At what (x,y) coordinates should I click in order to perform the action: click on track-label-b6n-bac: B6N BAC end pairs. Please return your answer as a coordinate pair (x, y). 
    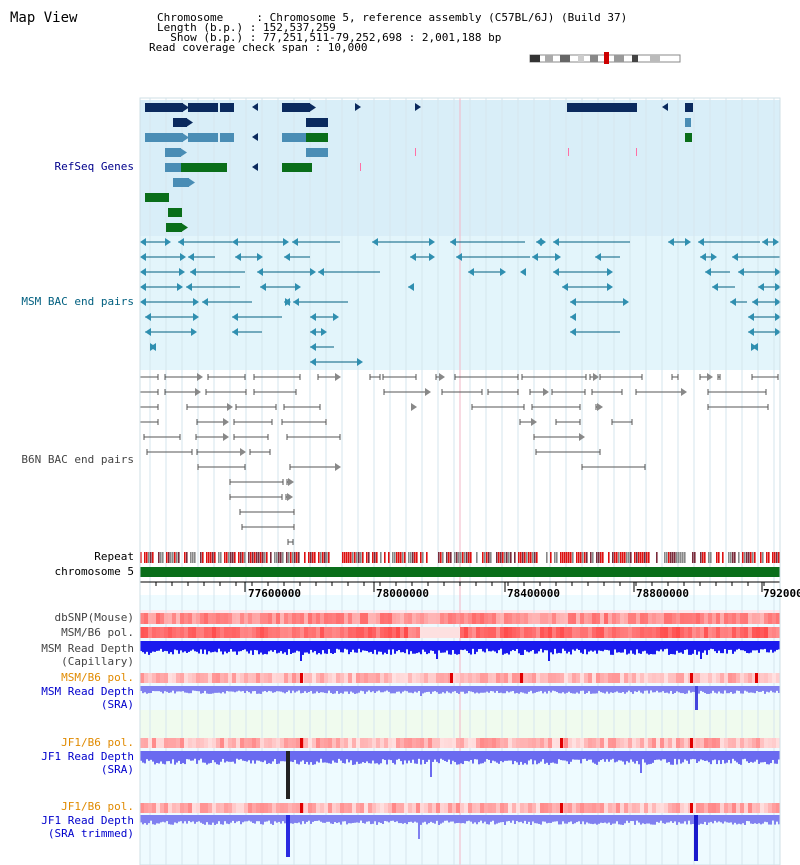
    Looking at the image, I should click on (77, 459).